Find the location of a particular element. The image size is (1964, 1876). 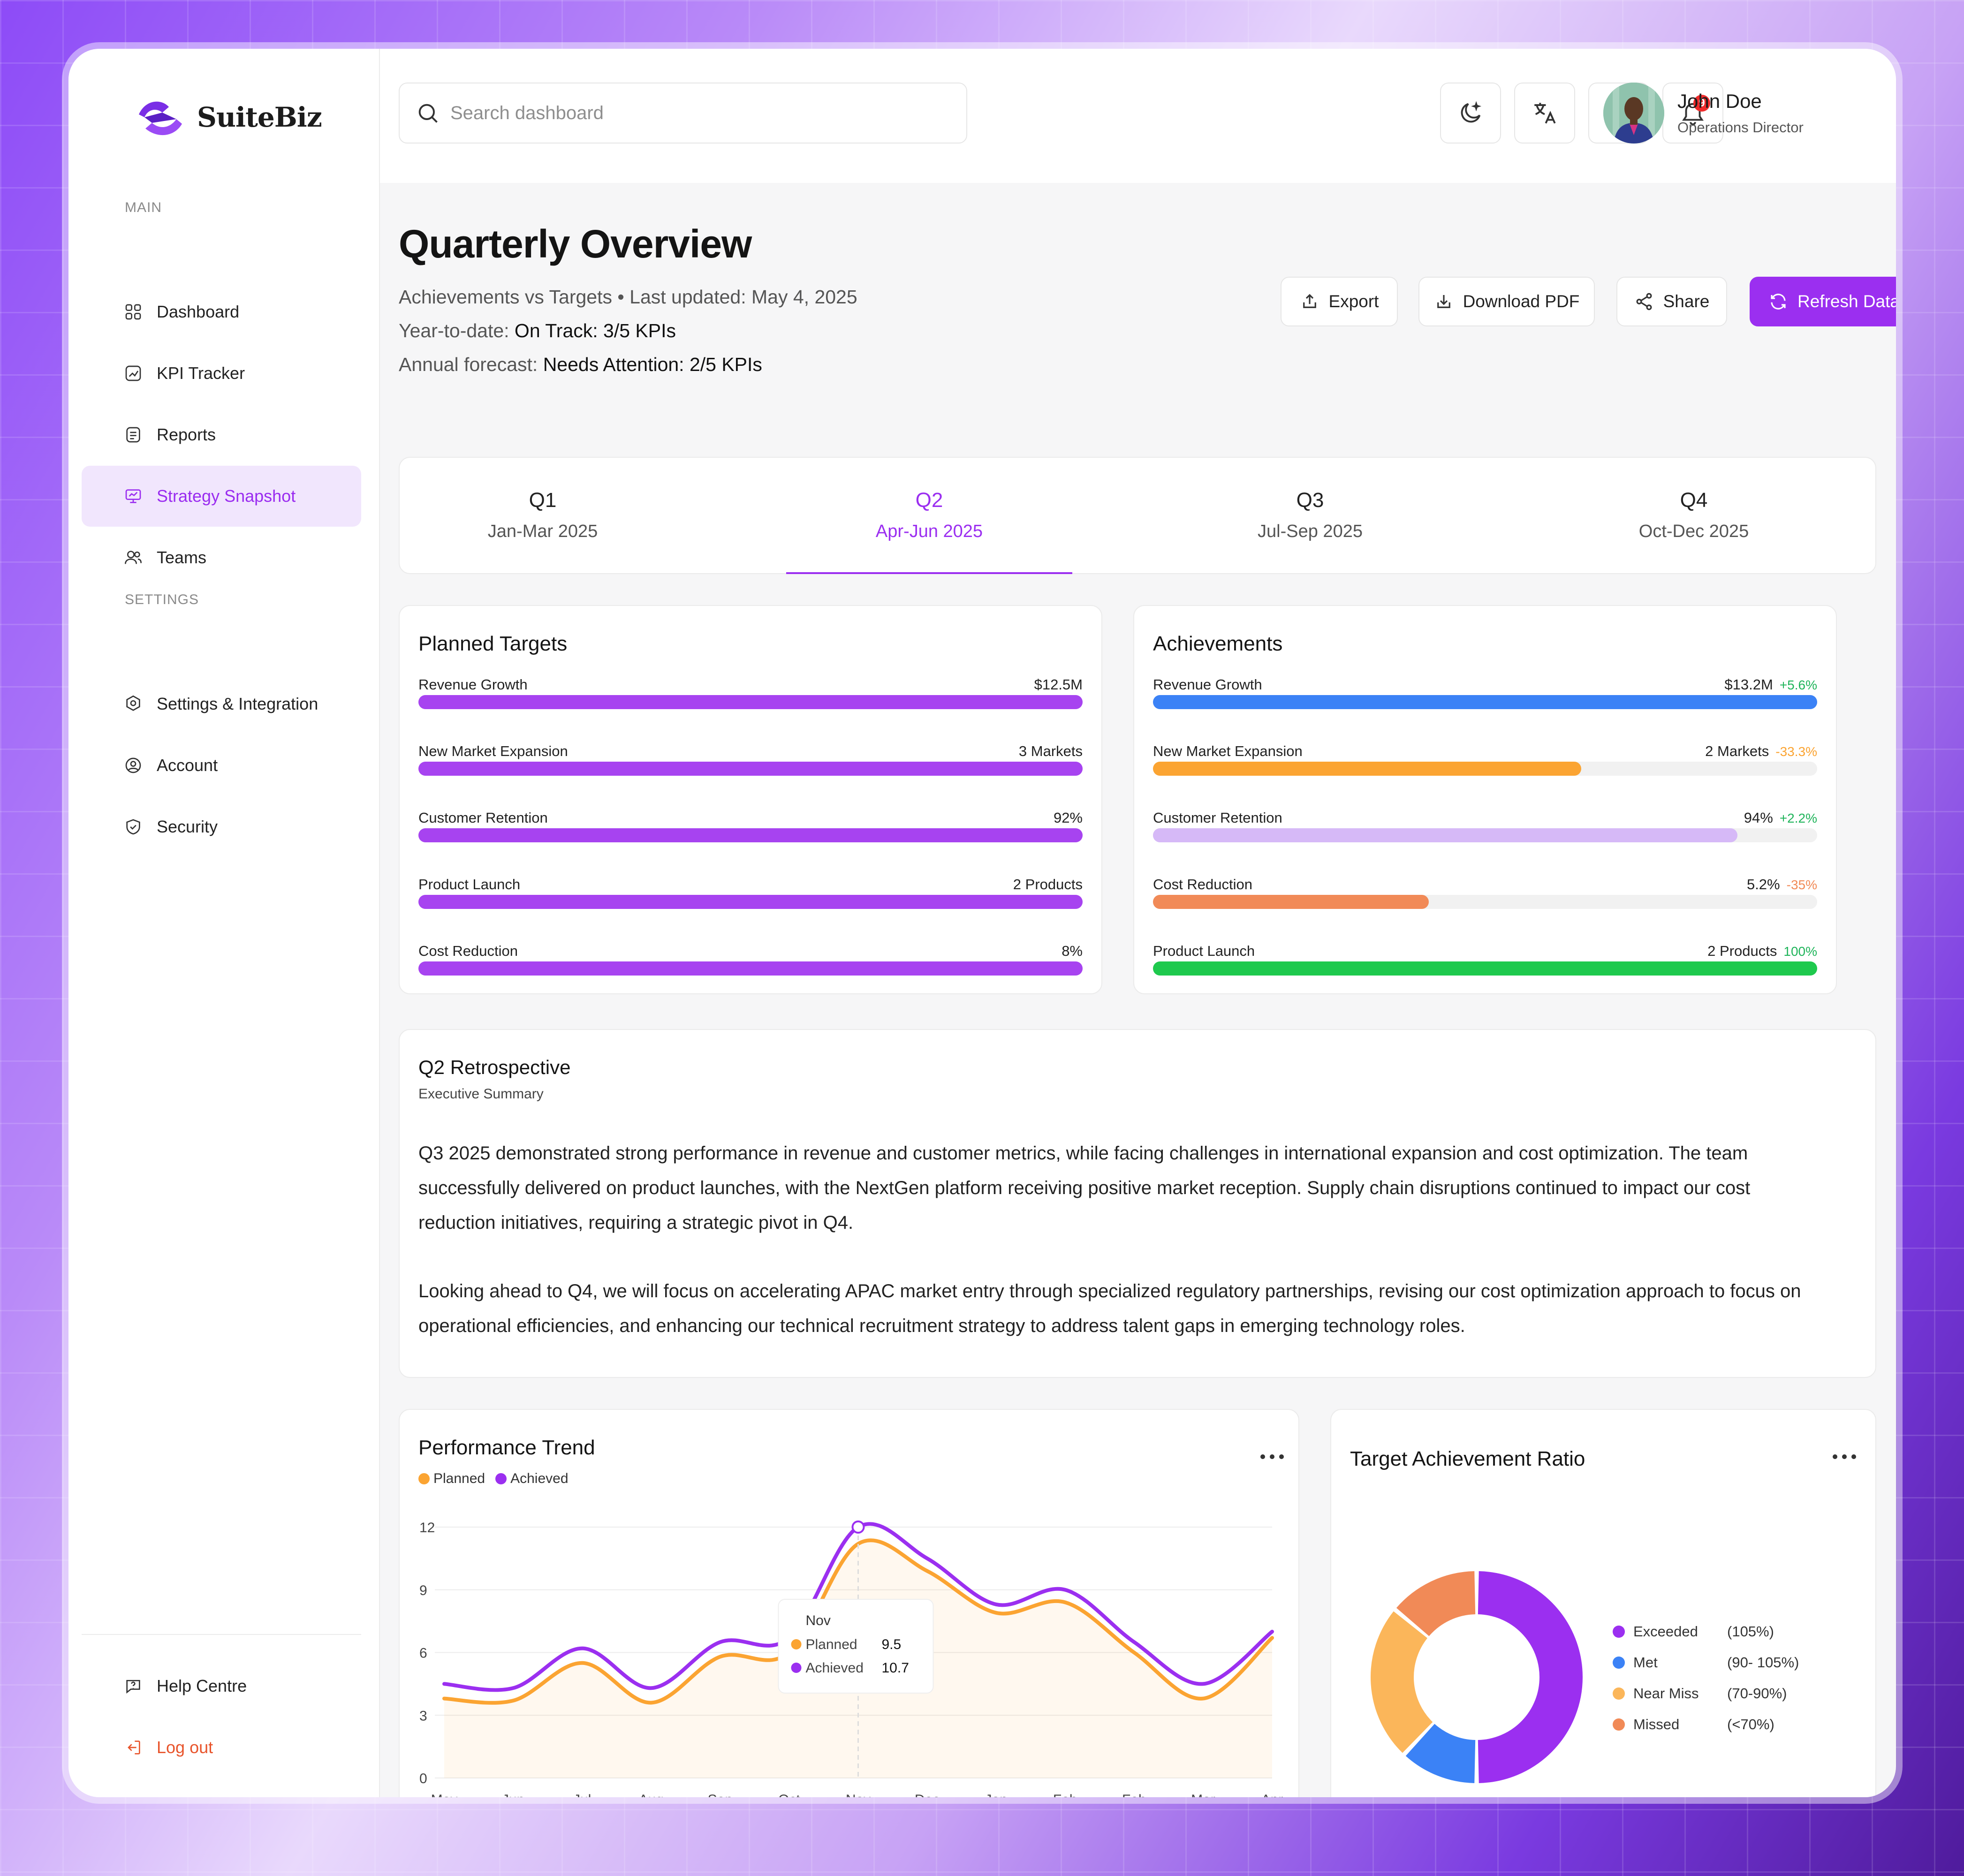

performance-trend-title: Performance Trend is located at coordinates (507, 1447).